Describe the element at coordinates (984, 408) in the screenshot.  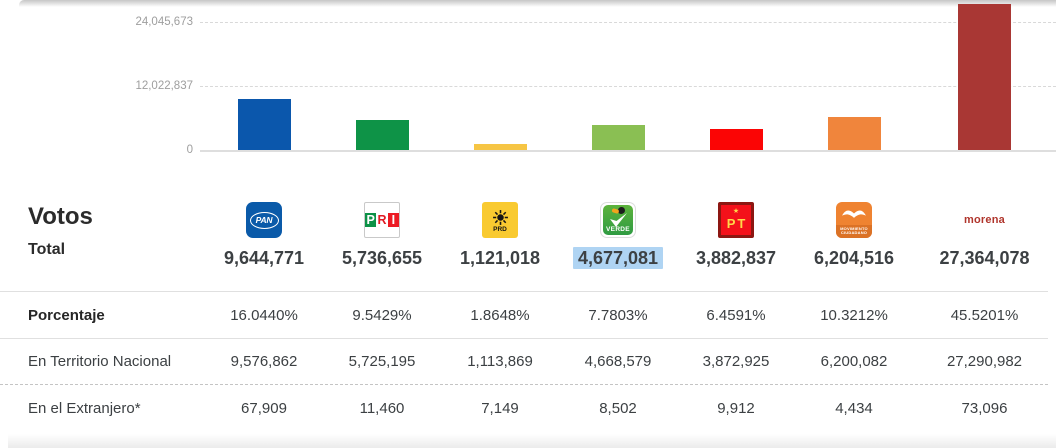
I see `ext-morena: 73,096` at that location.